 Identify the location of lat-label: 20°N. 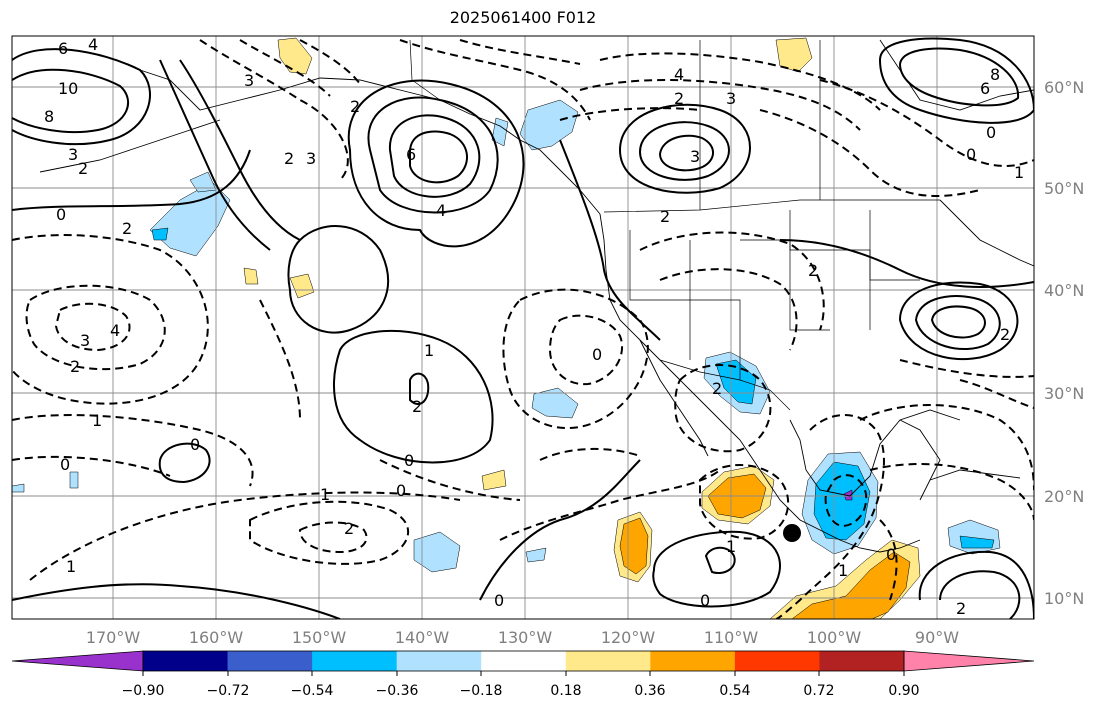
(1064, 496).